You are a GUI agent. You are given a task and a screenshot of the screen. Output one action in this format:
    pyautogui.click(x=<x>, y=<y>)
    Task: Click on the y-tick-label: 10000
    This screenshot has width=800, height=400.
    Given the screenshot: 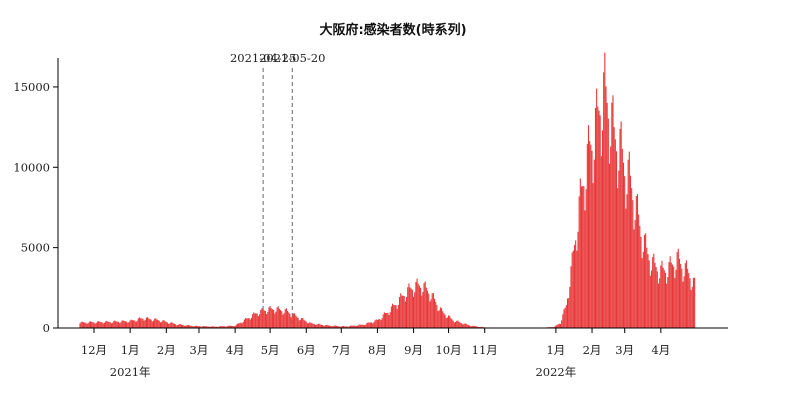 What is the action you would take?
    pyautogui.click(x=31, y=167)
    